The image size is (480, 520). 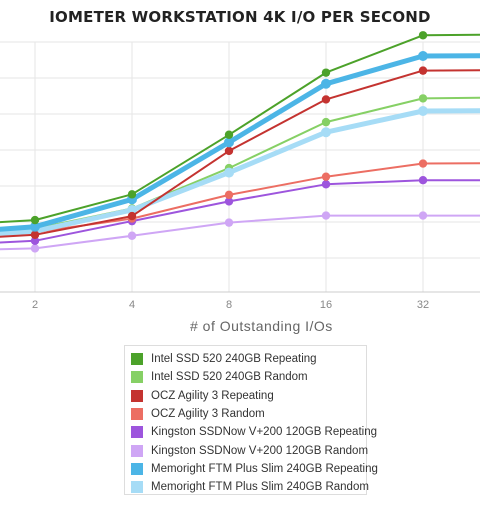 I want to click on legend-label: Intel SSD 520 240GB Repeating, so click(x=234, y=359).